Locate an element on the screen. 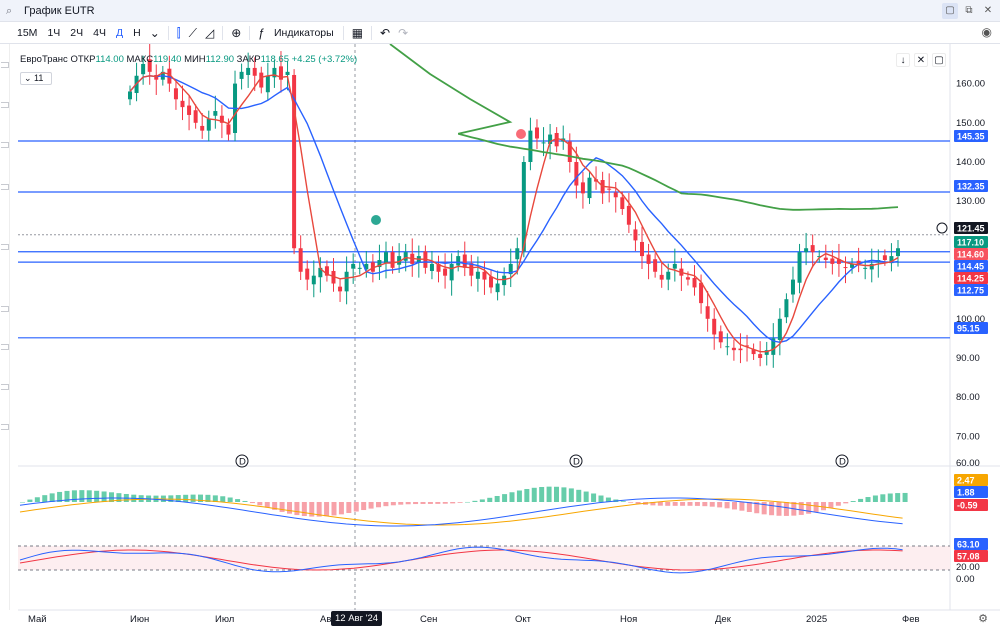 This screenshot has height=628, width=1000. timeframe-day-button: Д is located at coordinates (119, 32).